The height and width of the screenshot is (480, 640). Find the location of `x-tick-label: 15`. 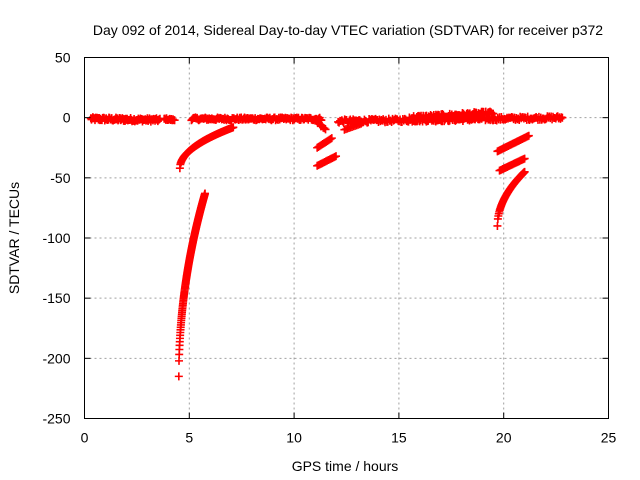

x-tick-label: 15 is located at coordinates (399, 438).